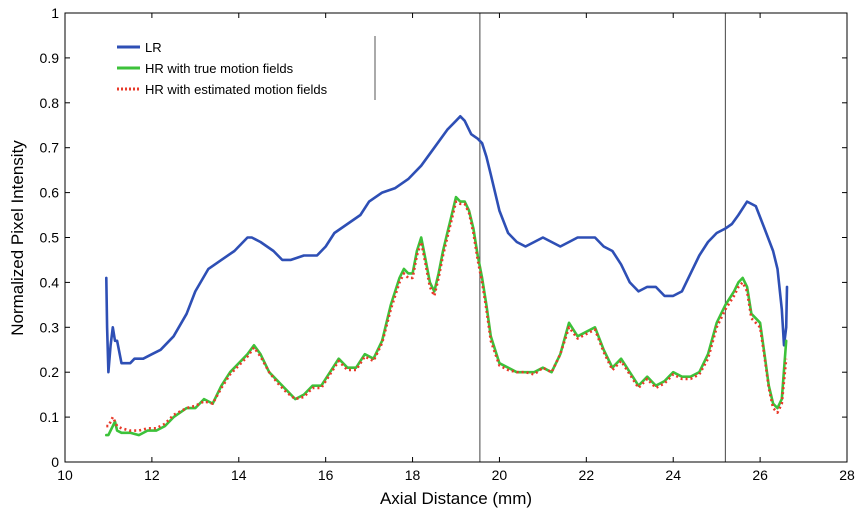 The width and height of the screenshot is (855, 519). I want to click on y-tick-label: 0.9, so click(50, 58).